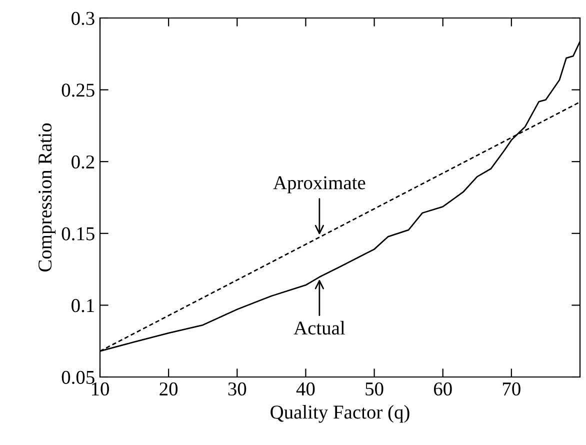  Describe the element at coordinates (100, 389) in the screenshot. I see `x-tick-label: 10` at that location.